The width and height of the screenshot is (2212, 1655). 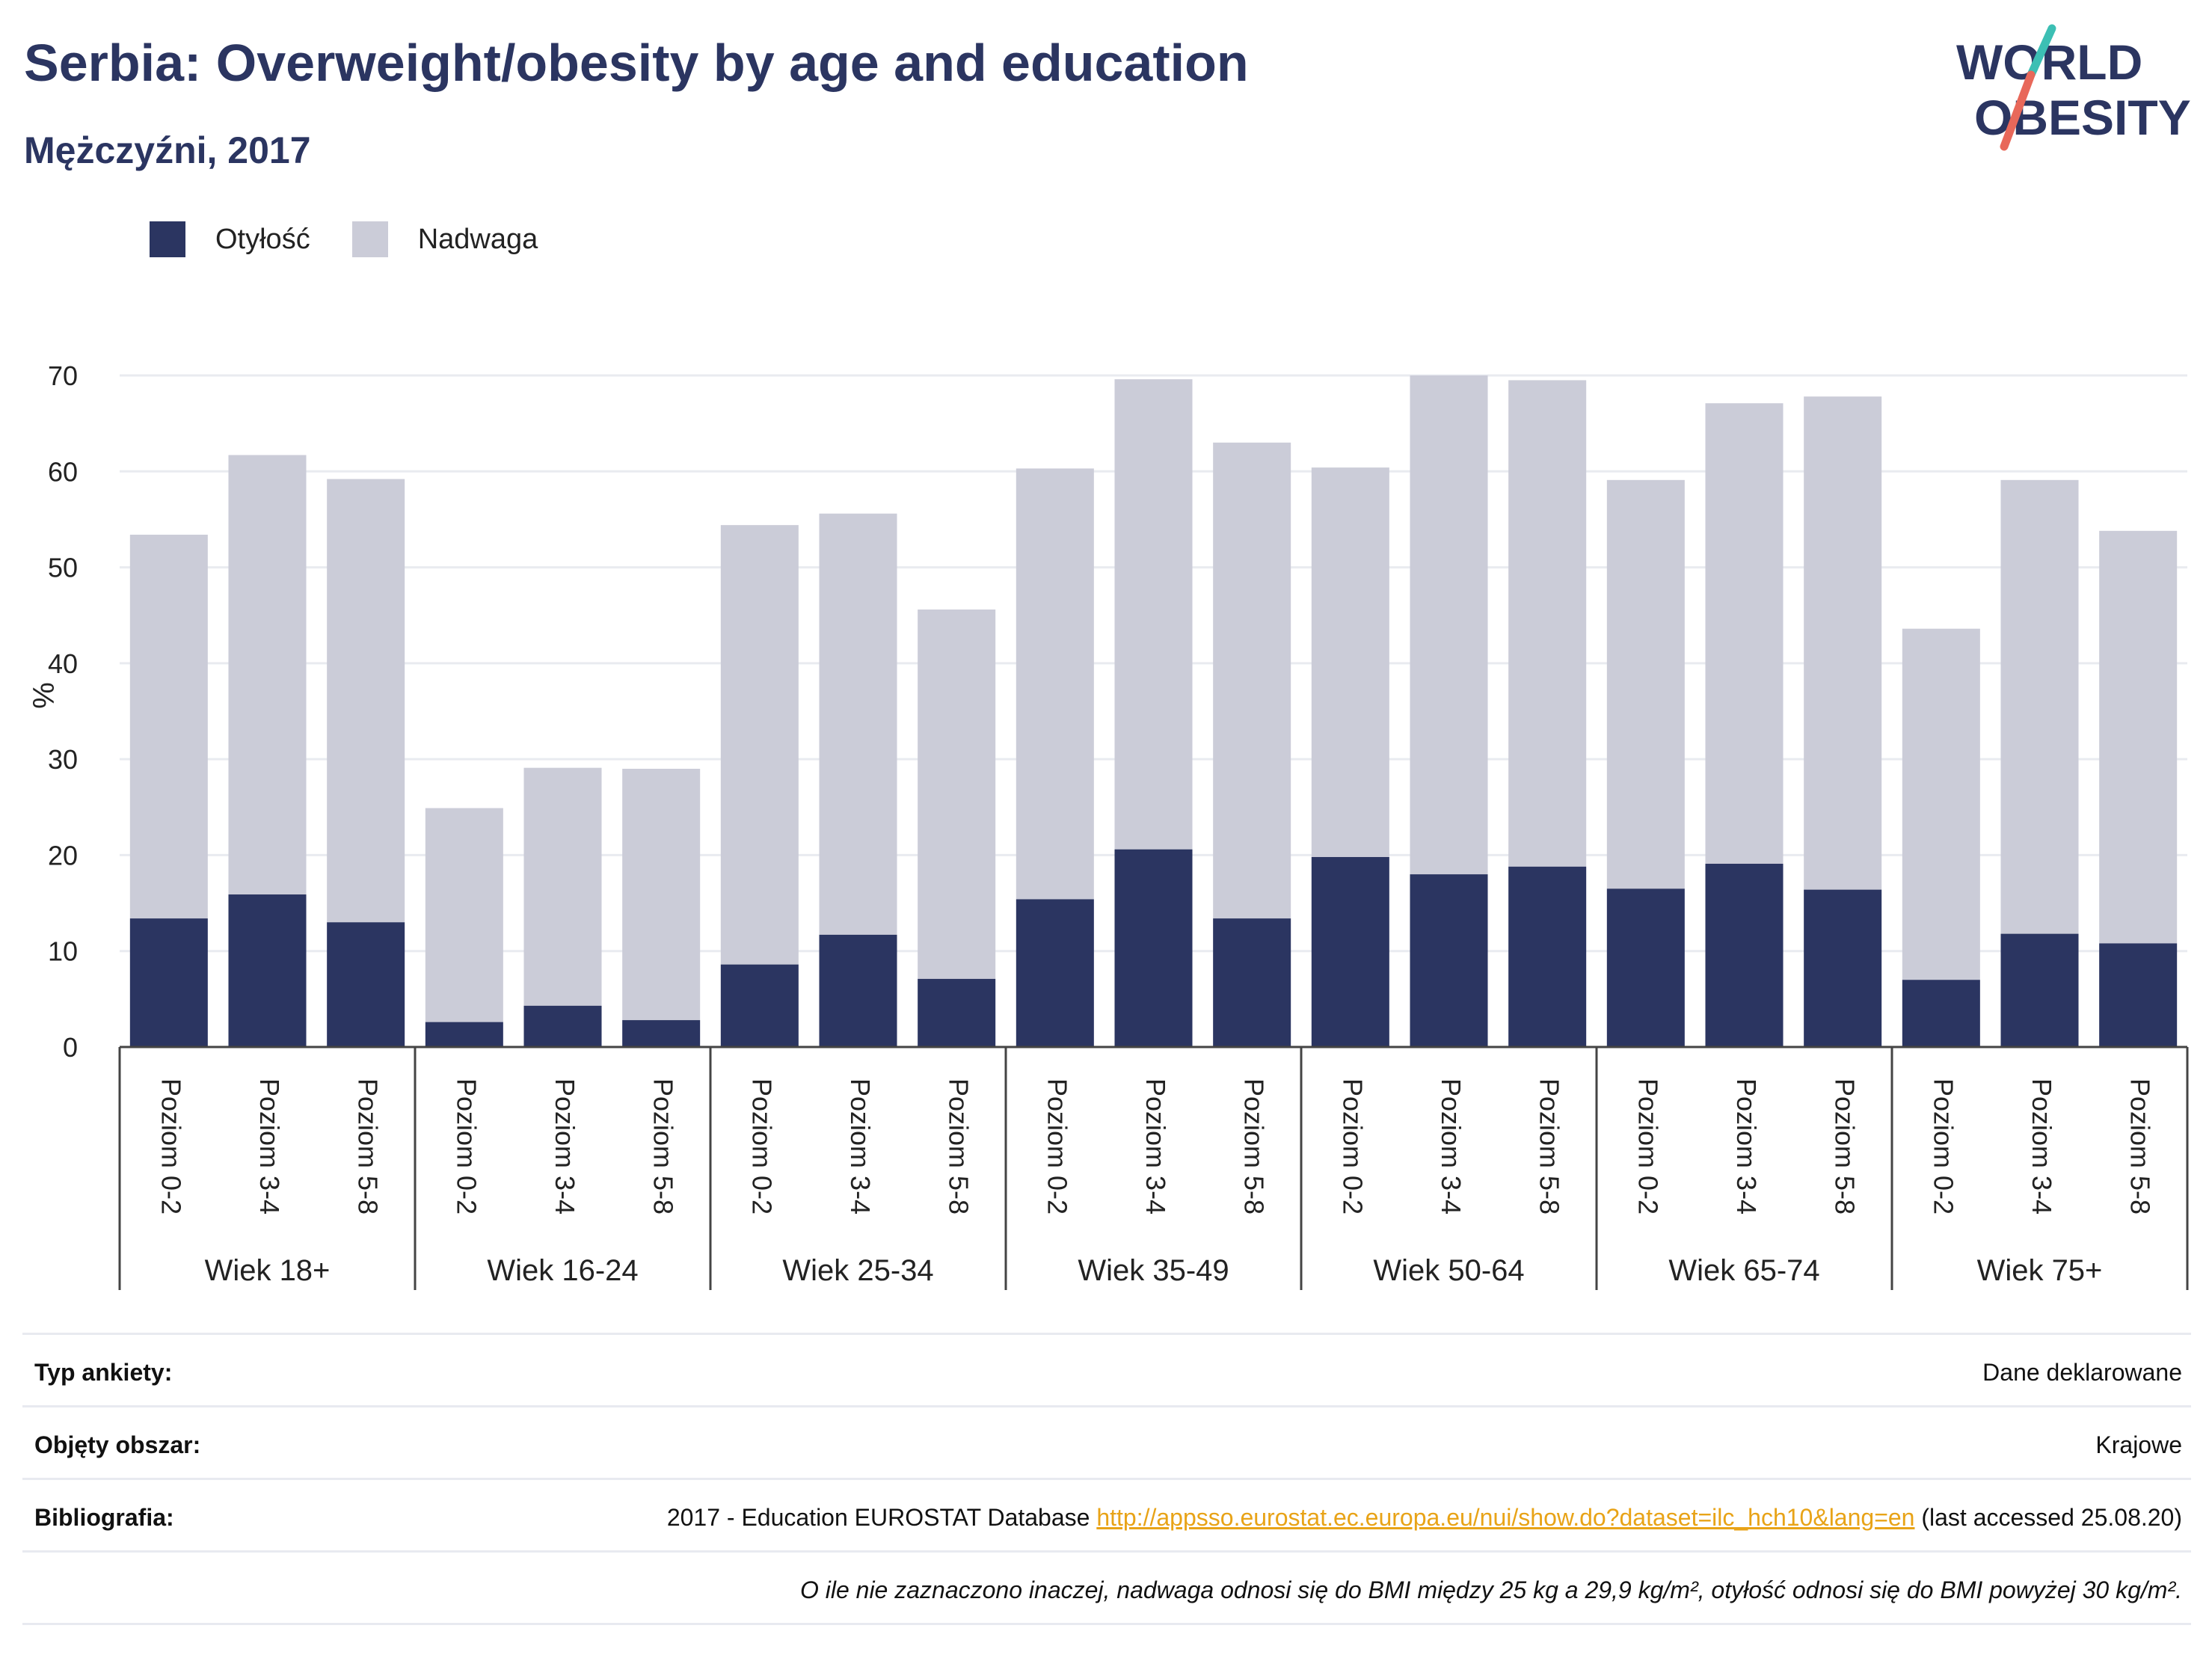 What do you see at coordinates (268, 1270) in the screenshot?
I see `x-group-label: Wiek 18+` at bounding box center [268, 1270].